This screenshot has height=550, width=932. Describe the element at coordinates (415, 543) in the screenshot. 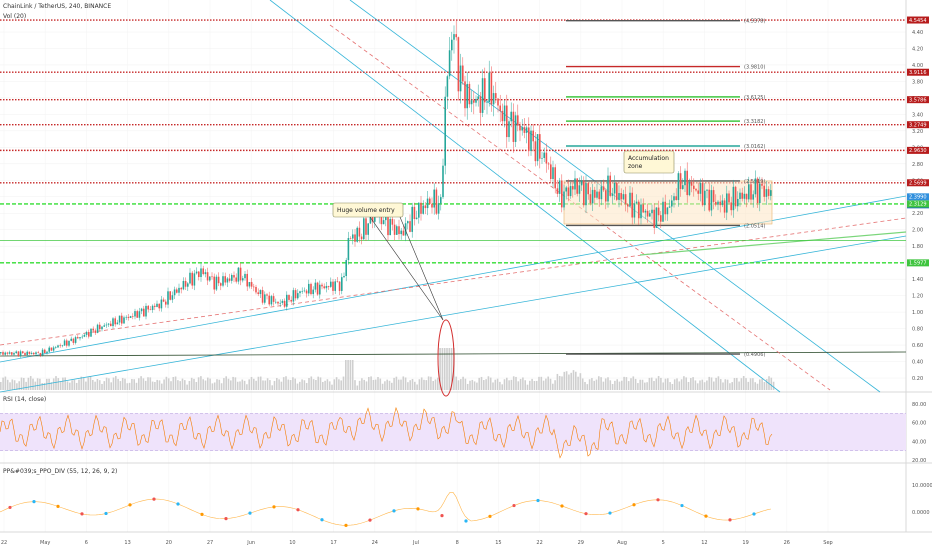

I see `time-tick-label: Jul` at that location.